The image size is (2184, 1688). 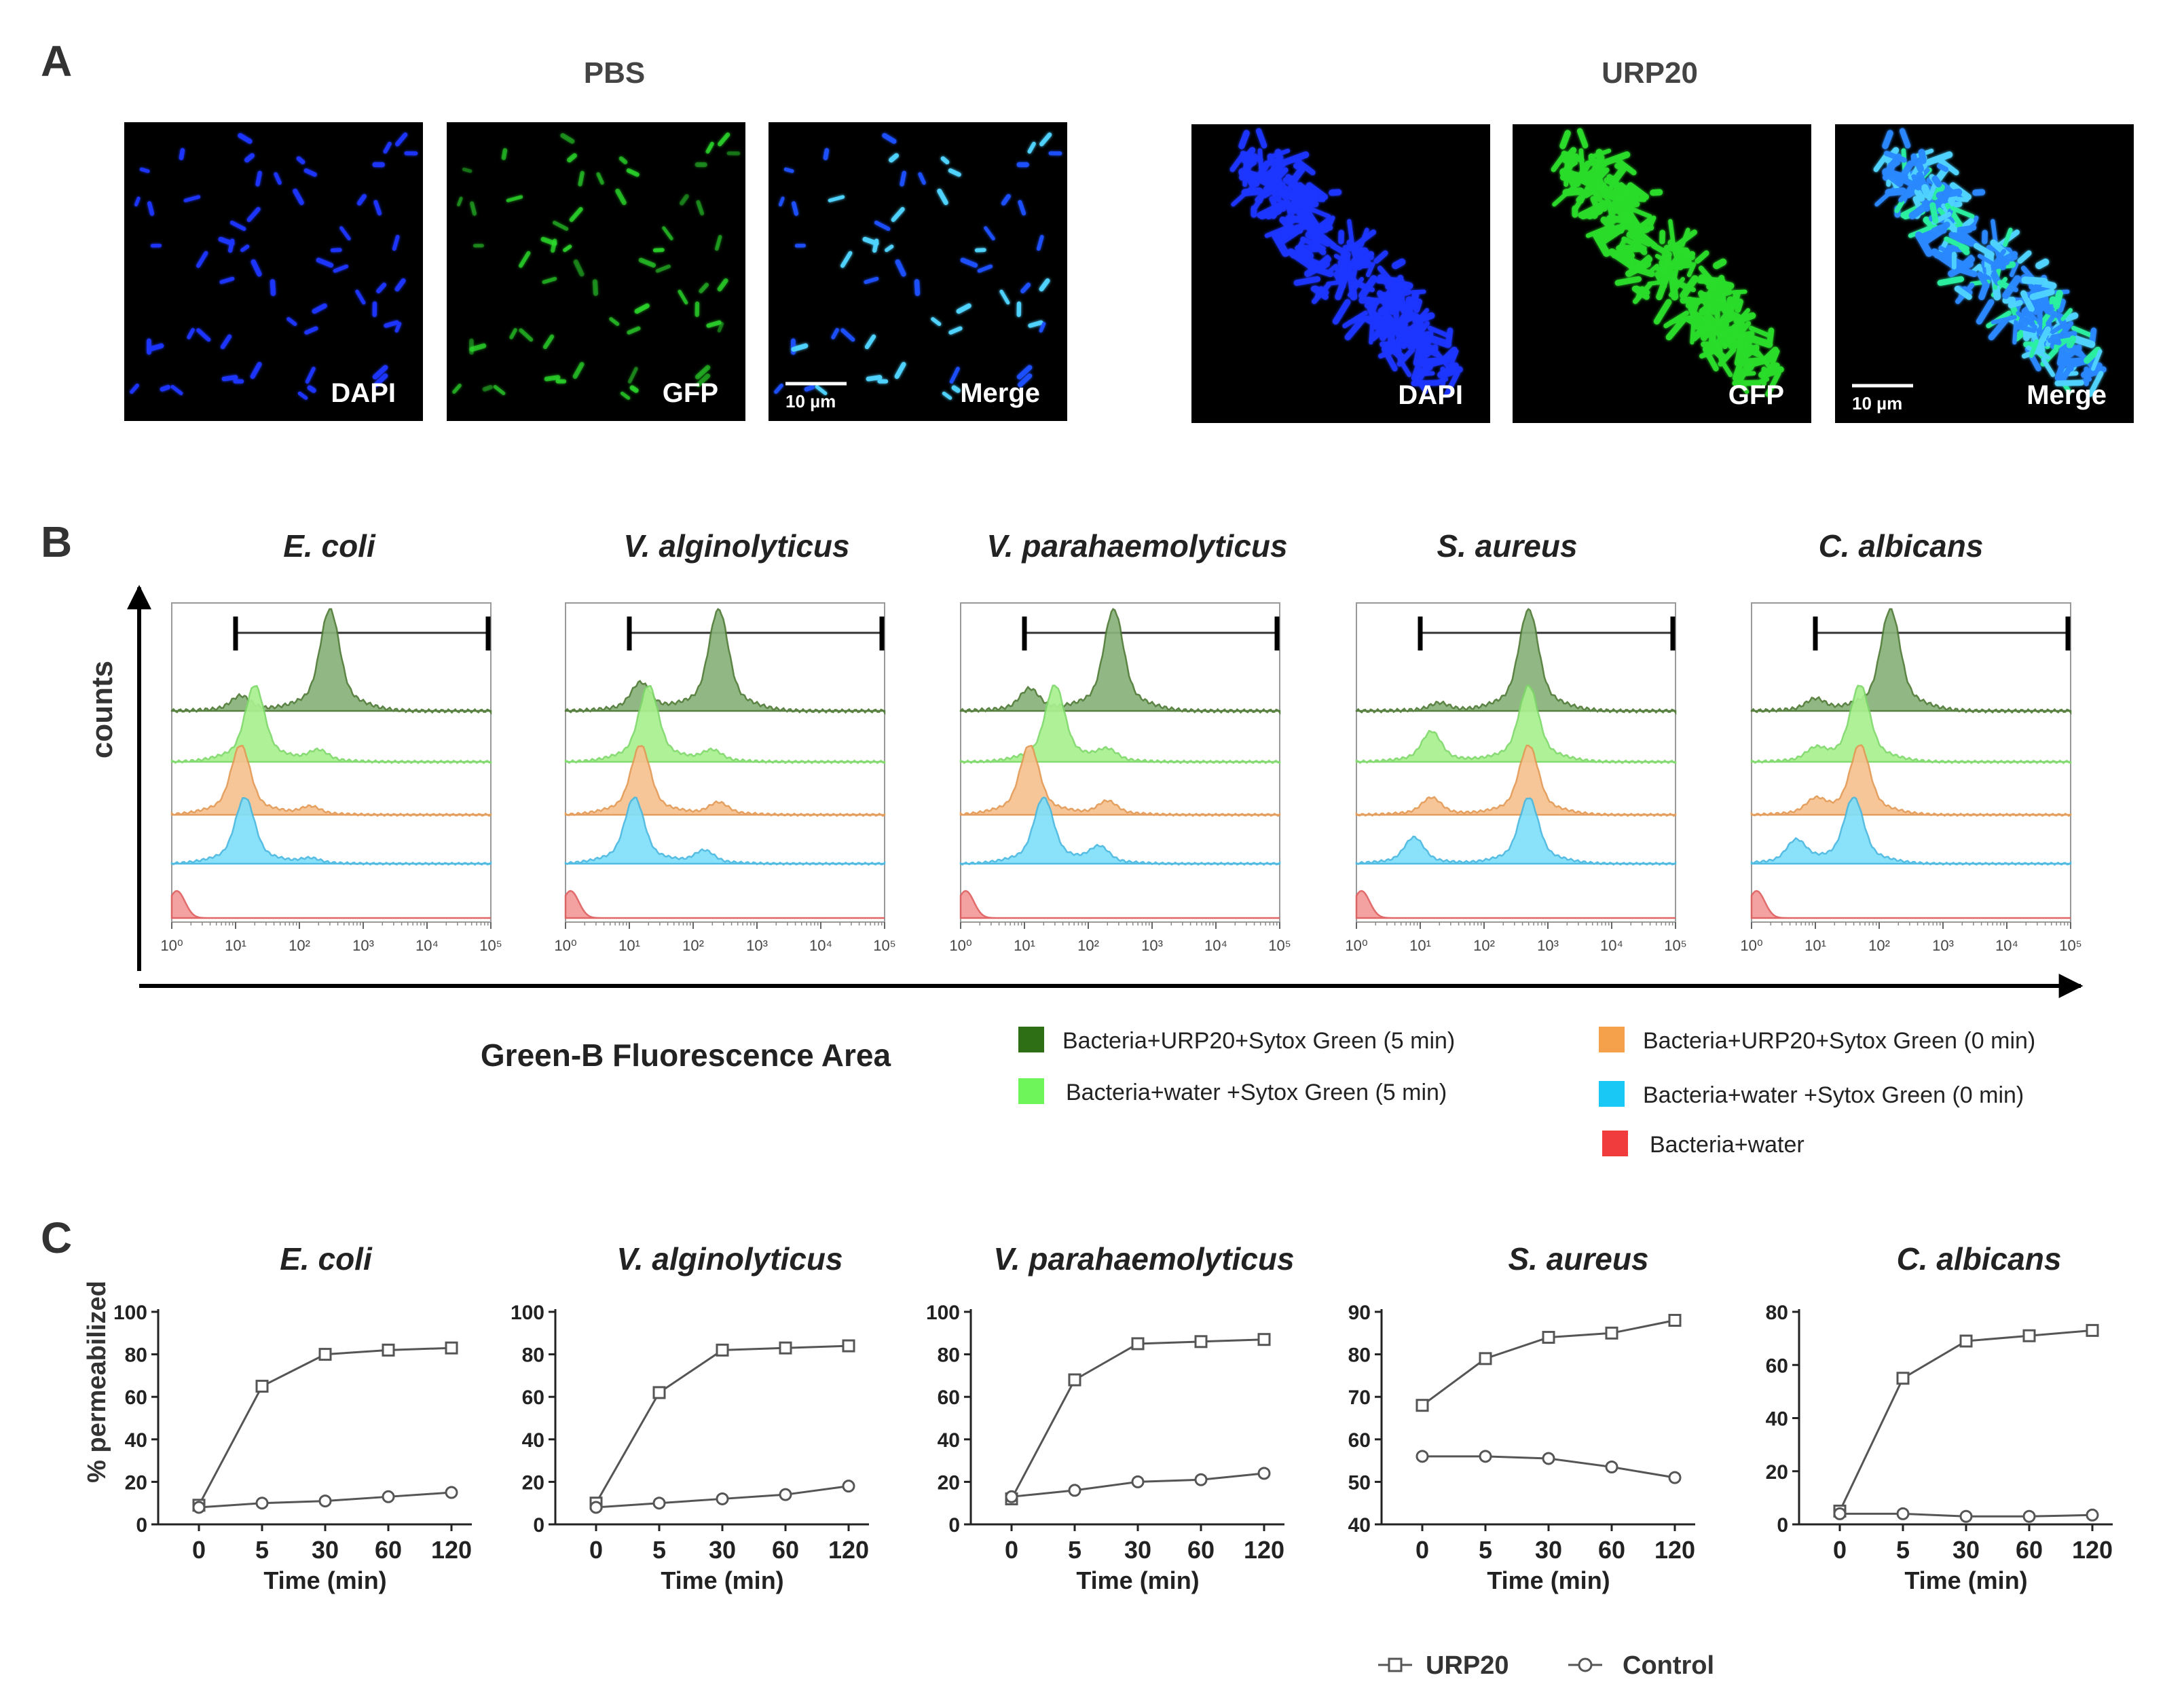 What do you see at coordinates (1990, 262) in the screenshot?
I see `cell-group` at bounding box center [1990, 262].